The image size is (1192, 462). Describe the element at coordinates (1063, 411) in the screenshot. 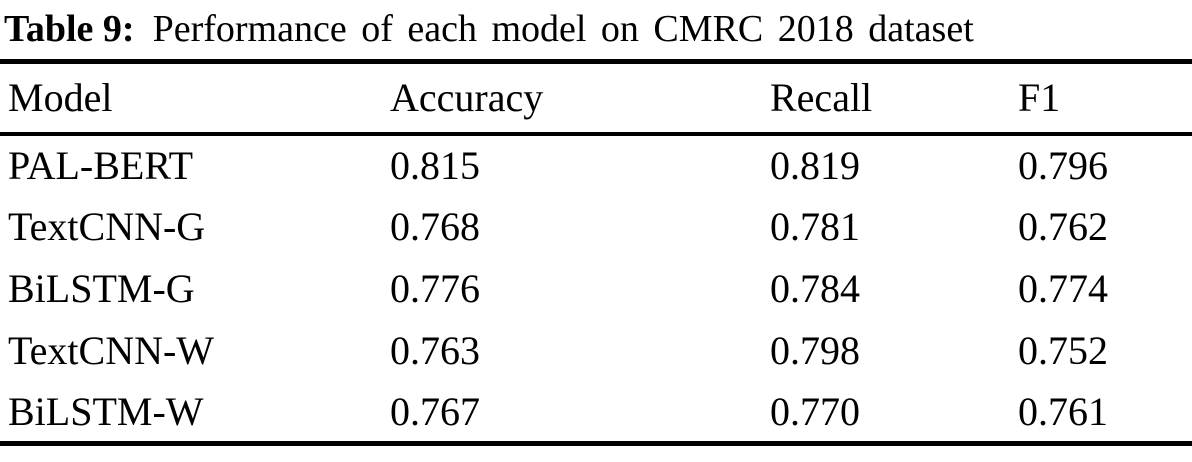

I see `f1-cell: 0.761` at that location.